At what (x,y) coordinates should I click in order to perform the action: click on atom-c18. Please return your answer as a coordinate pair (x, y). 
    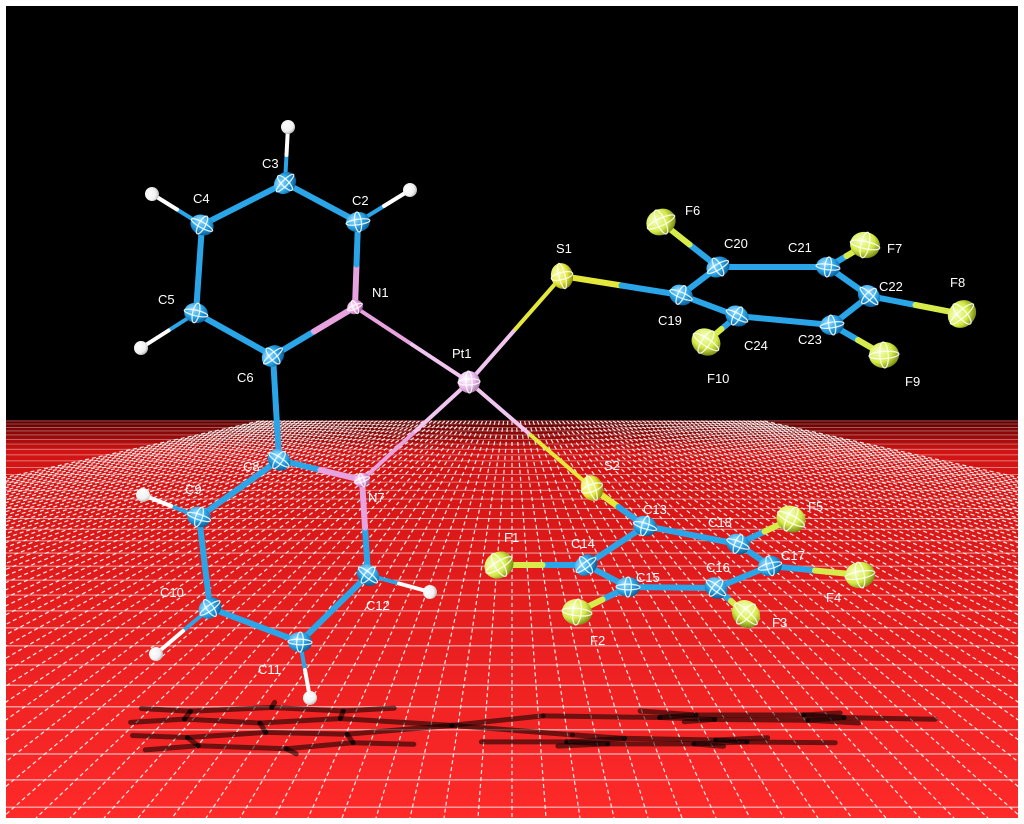
    Looking at the image, I should click on (738, 544).